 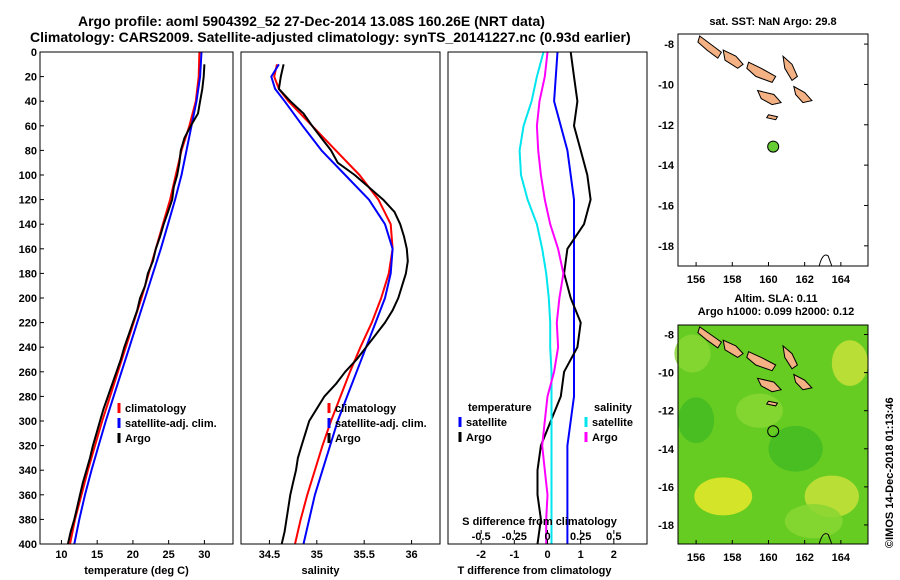 What do you see at coordinates (732, 558) in the screenshot?
I see `sla-map-lon-label: 158` at bounding box center [732, 558].